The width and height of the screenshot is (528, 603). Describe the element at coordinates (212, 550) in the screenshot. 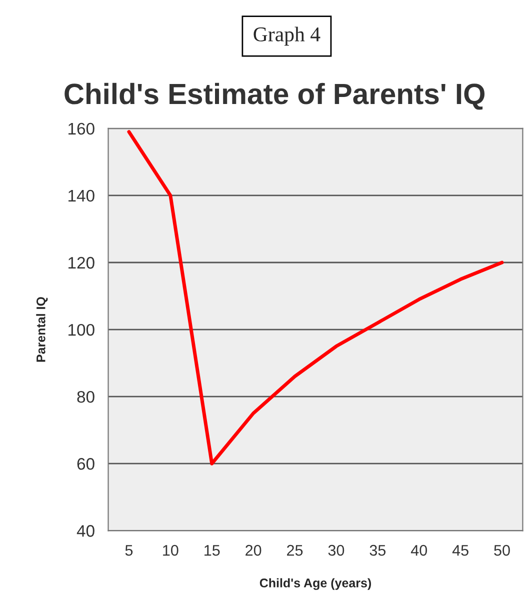

I see `x-tick-label: 15` at that location.